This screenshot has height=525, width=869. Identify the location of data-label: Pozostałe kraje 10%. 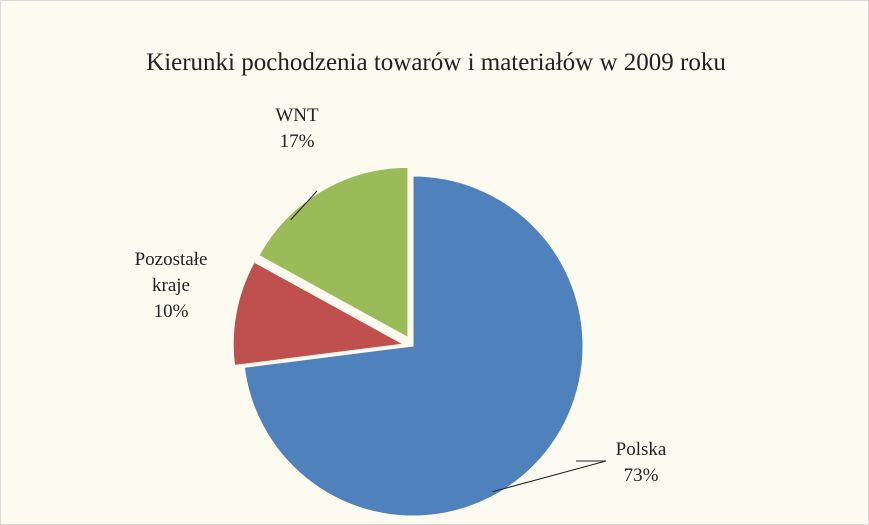
(171, 286).